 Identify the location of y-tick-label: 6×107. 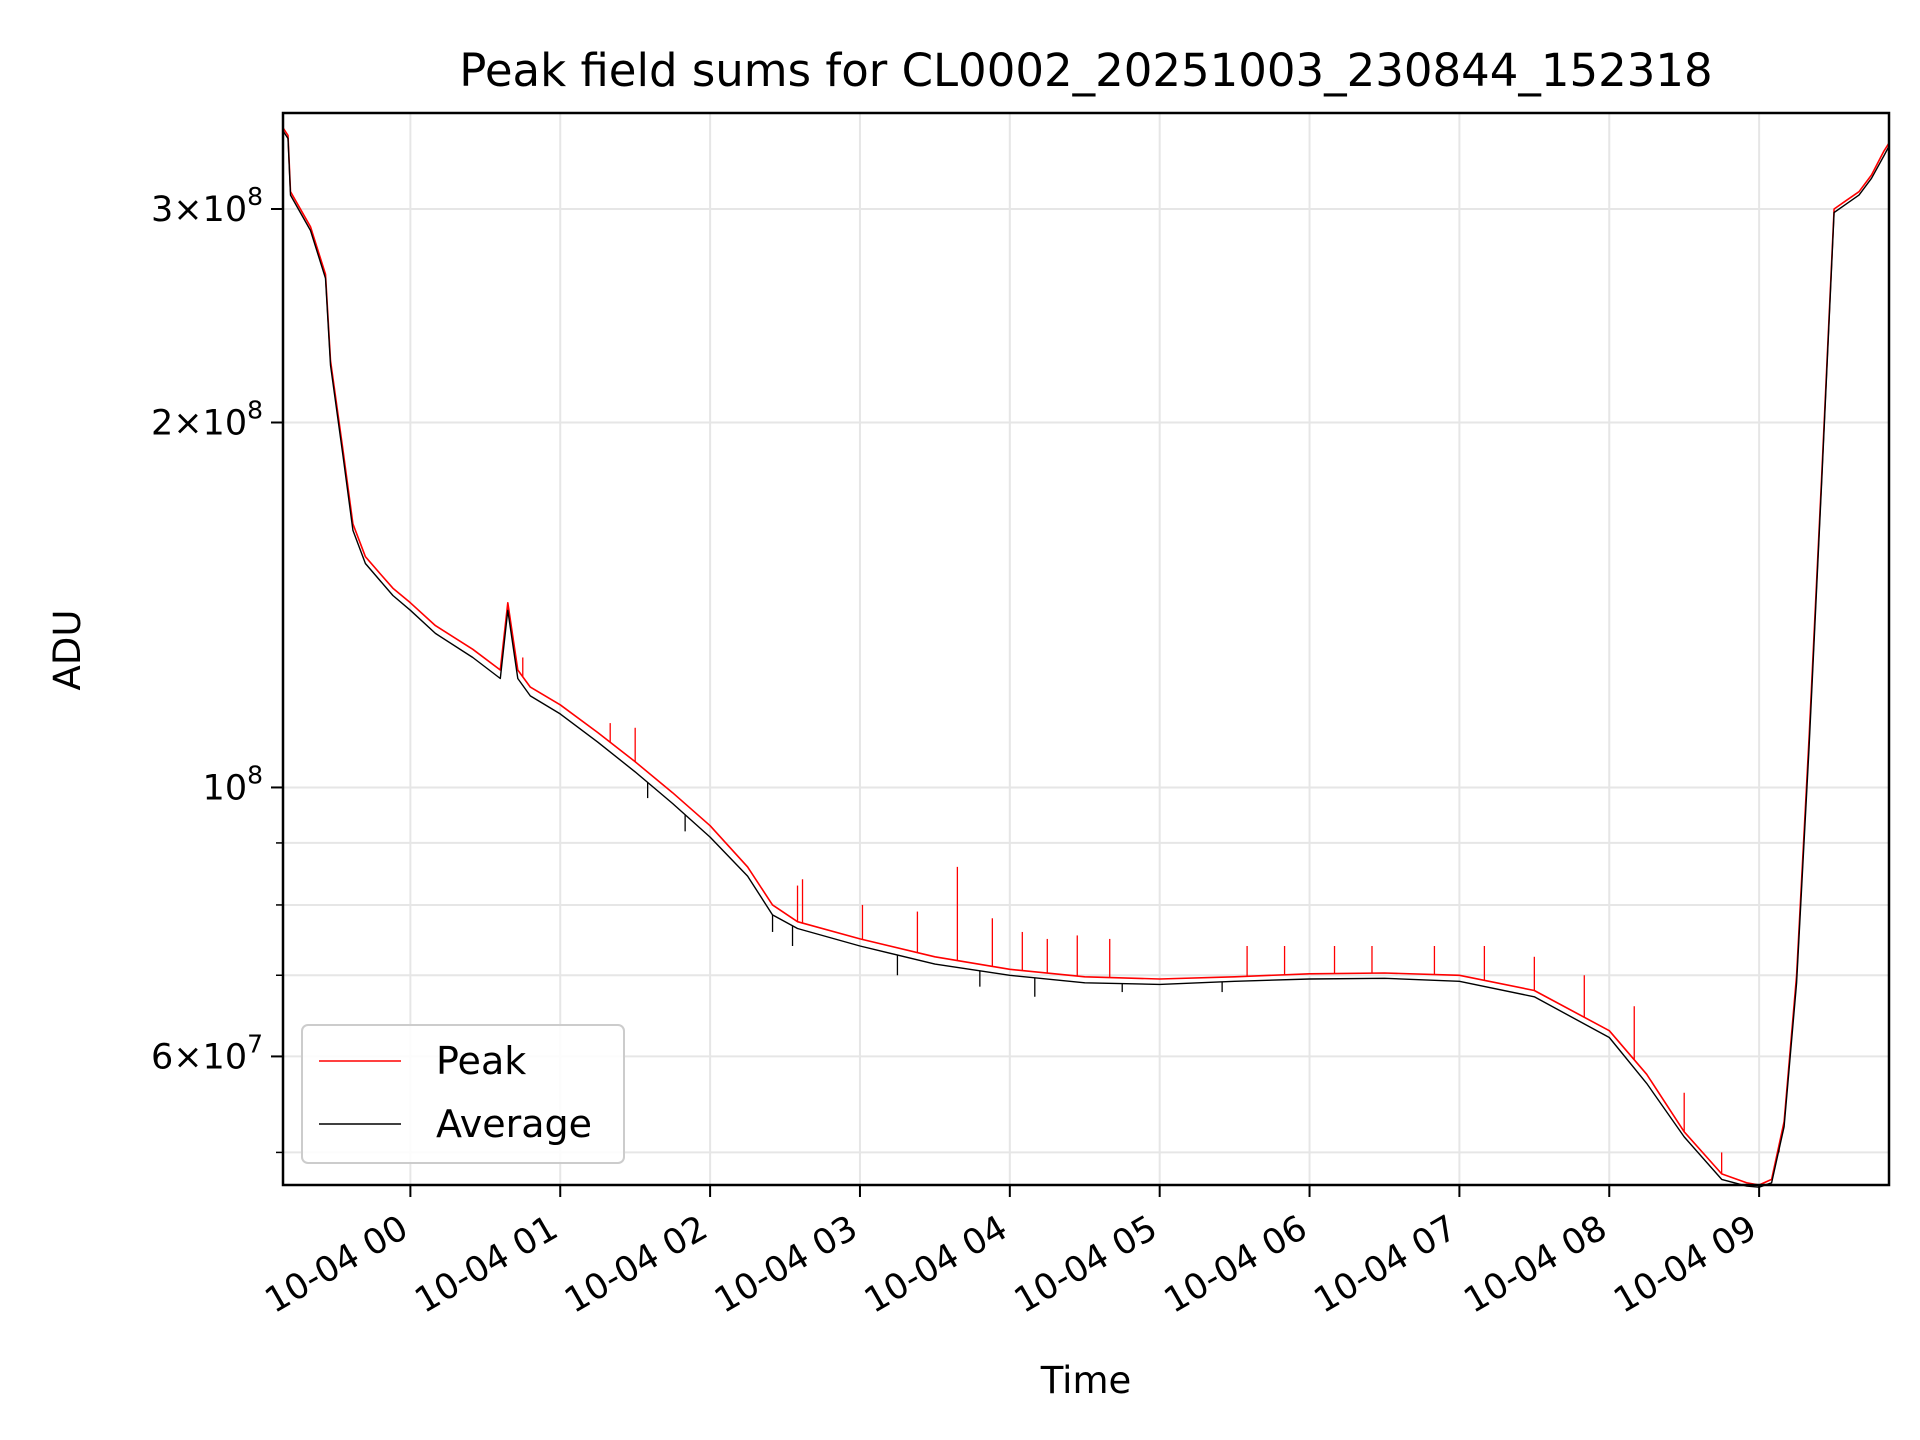
(207, 1053).